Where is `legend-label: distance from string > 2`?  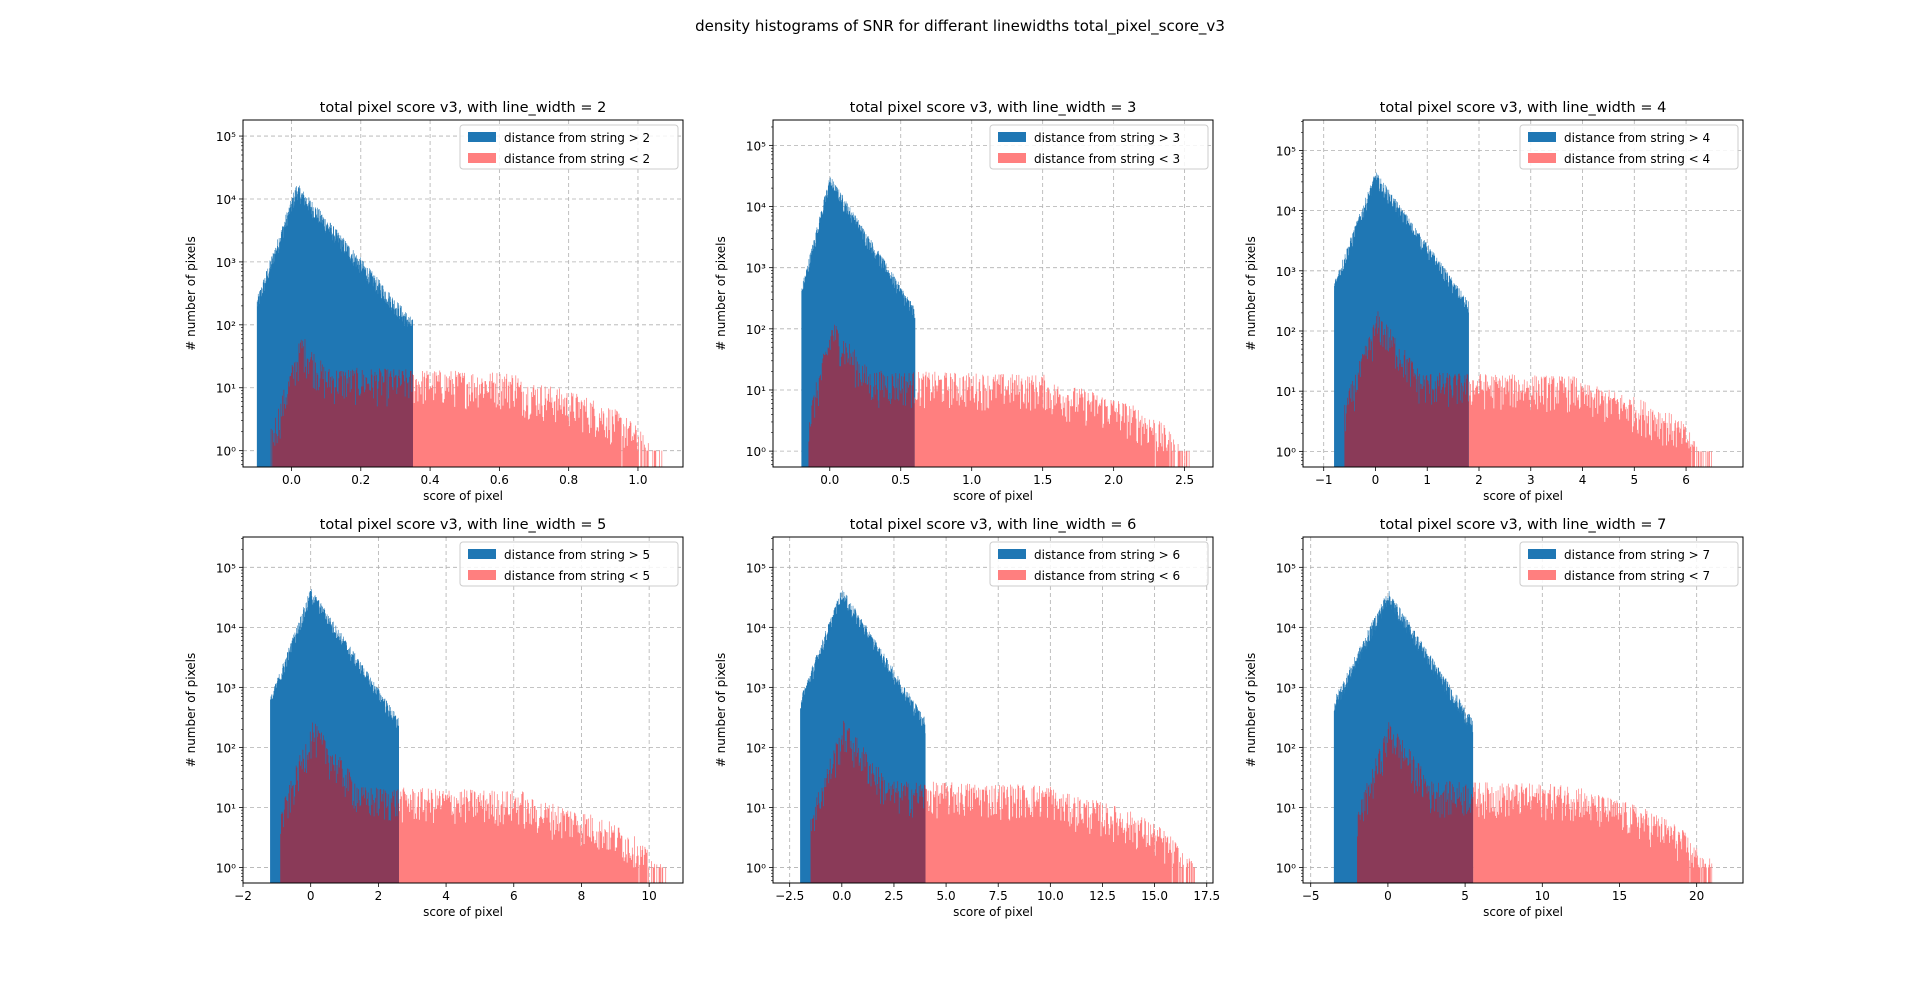 legend-label: distance from string > 2 is located at coordinates (577, 138).